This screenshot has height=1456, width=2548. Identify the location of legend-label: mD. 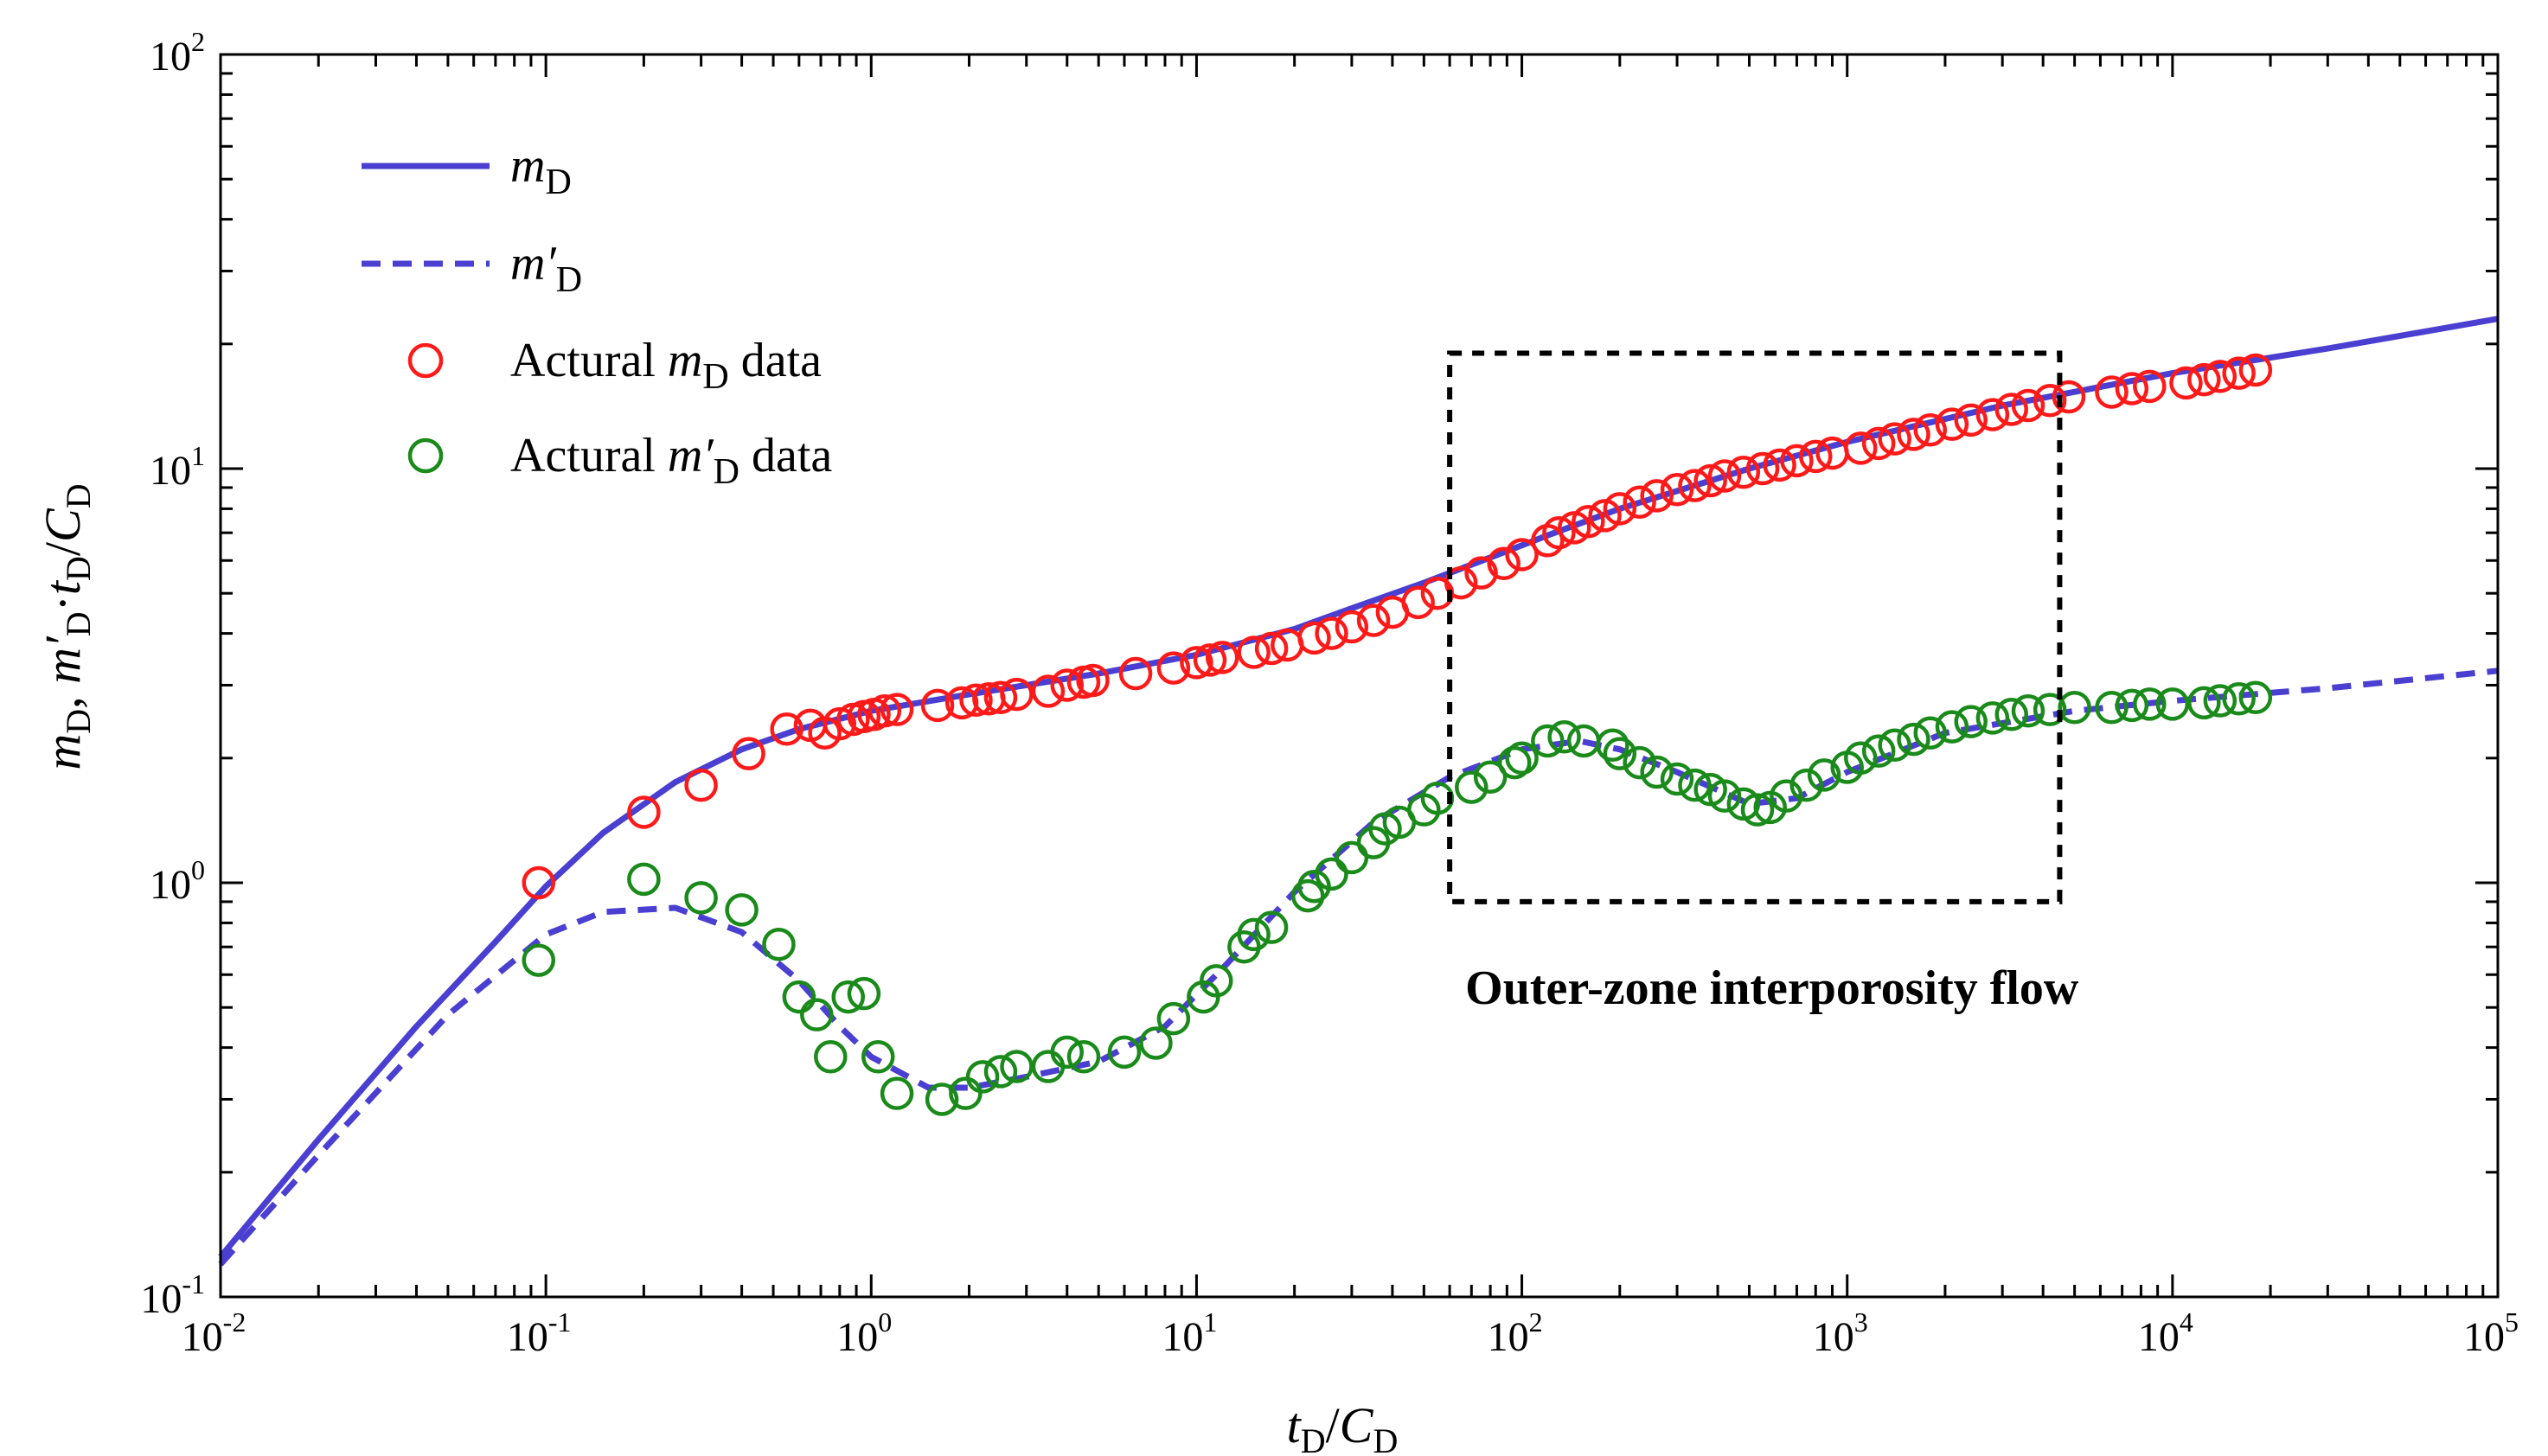
(541, 171).